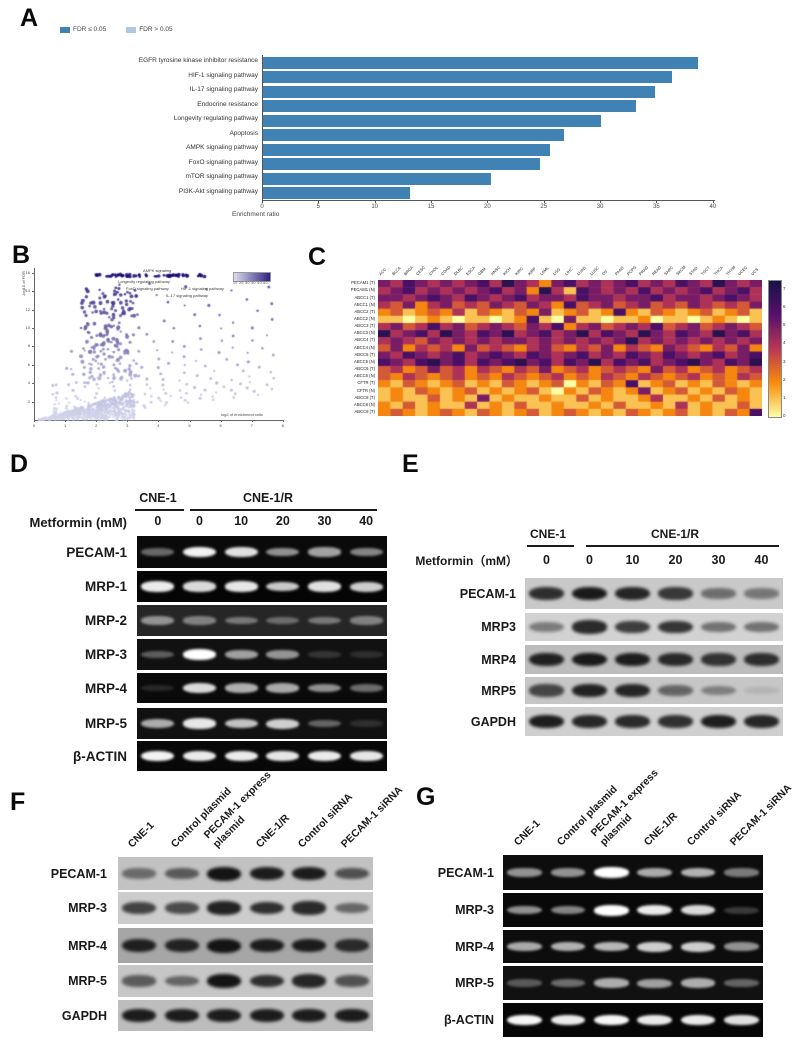 The width and height of the screenshot is (794, 1044). Describe the element at coordinates (693, 271) in the screenshot. I see `heatmap-column-label: STAD` at that location.